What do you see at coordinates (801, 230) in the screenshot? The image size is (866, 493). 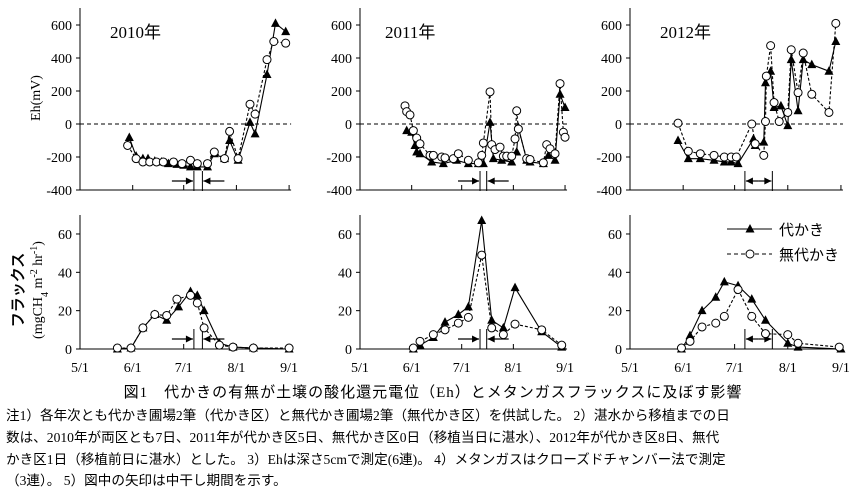 I see `legend-label: 代かき` at bounding box center [801, 230].